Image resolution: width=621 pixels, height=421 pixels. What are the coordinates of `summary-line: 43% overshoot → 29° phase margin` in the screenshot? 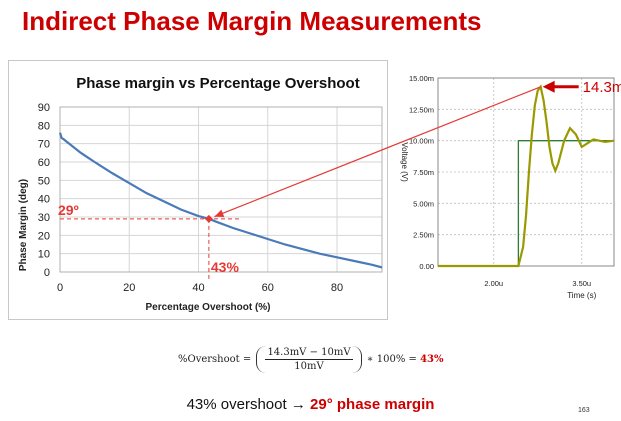 It's located at (310, 404).